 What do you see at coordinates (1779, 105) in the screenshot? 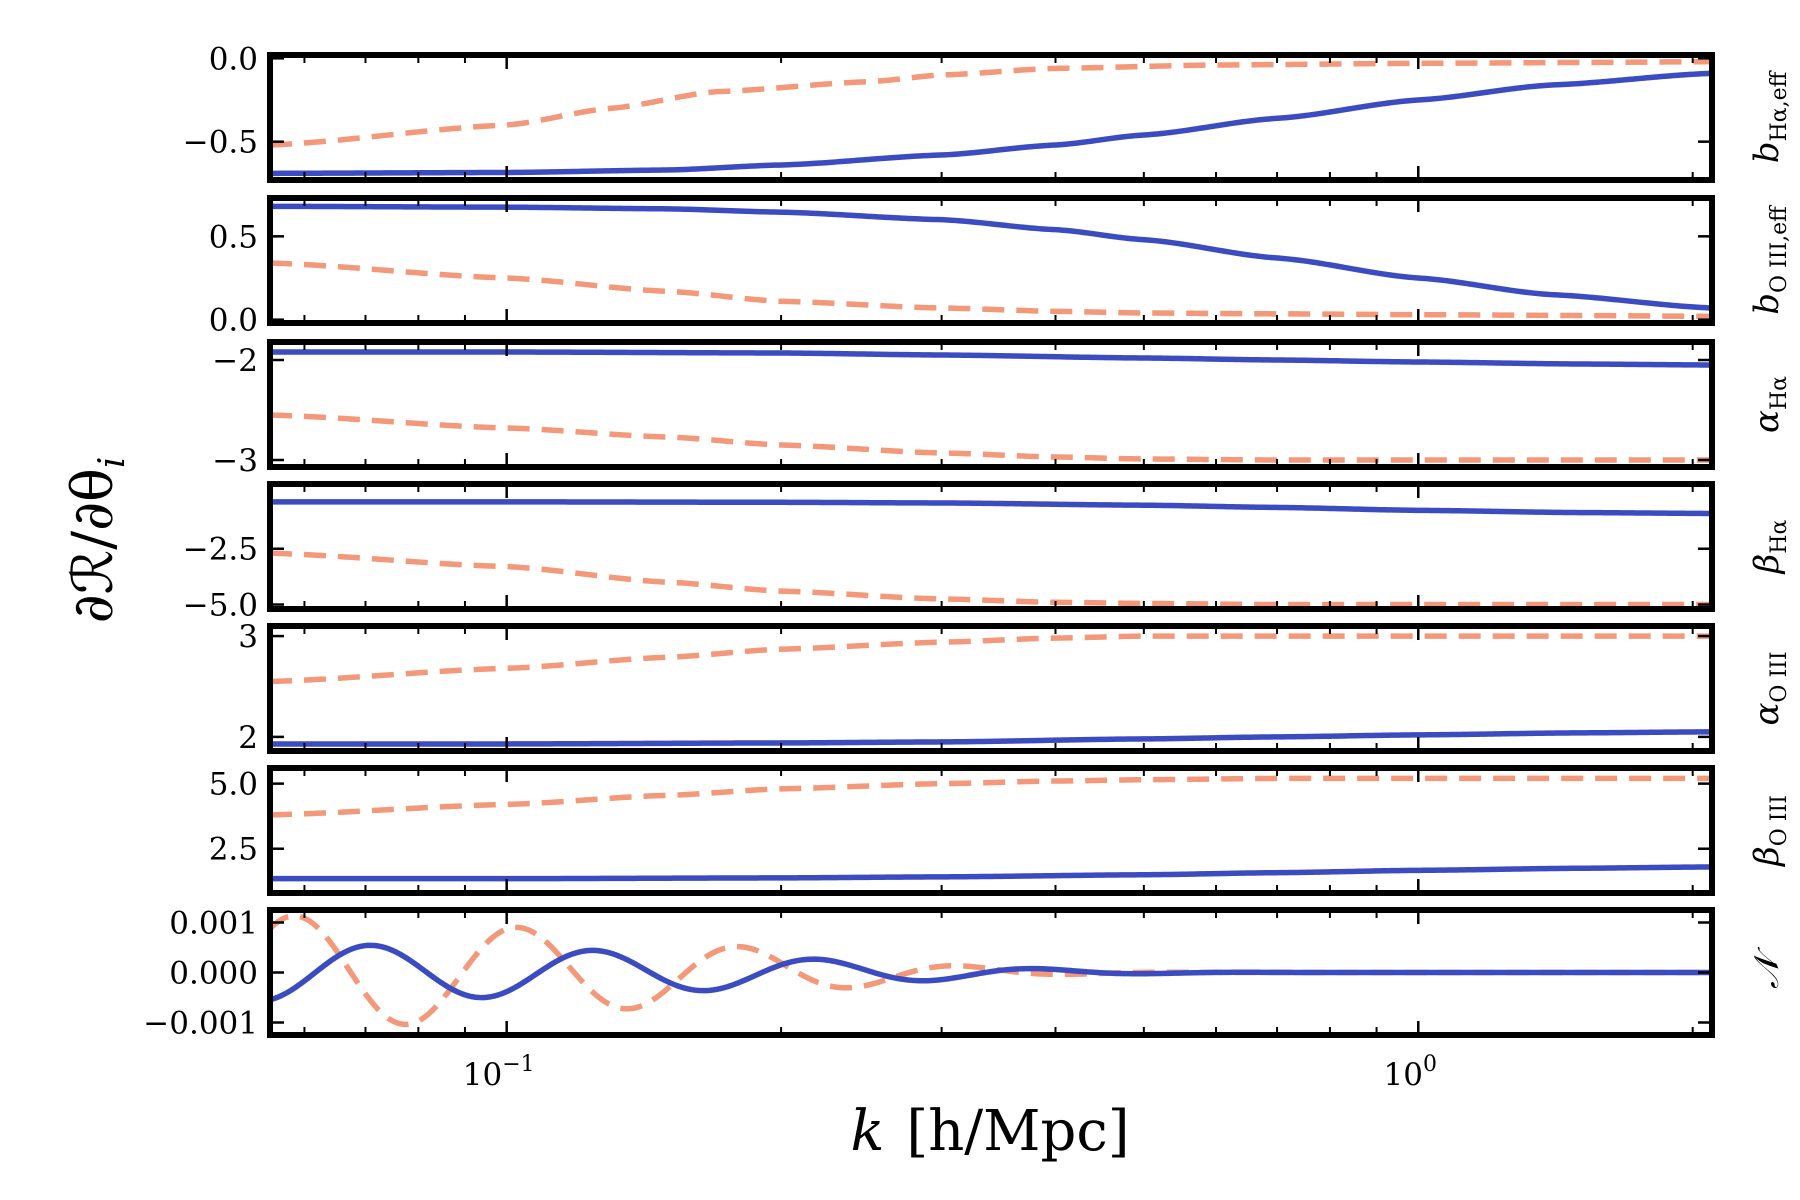
I see `panel-label-sub: Hα,eff` at bounding box center [1779, 105].